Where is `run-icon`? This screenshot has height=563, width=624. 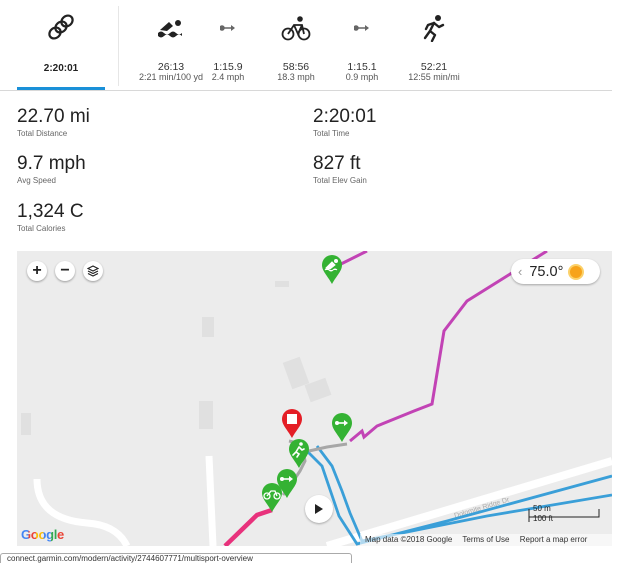 run-icon is located at coordinates (434, 28).